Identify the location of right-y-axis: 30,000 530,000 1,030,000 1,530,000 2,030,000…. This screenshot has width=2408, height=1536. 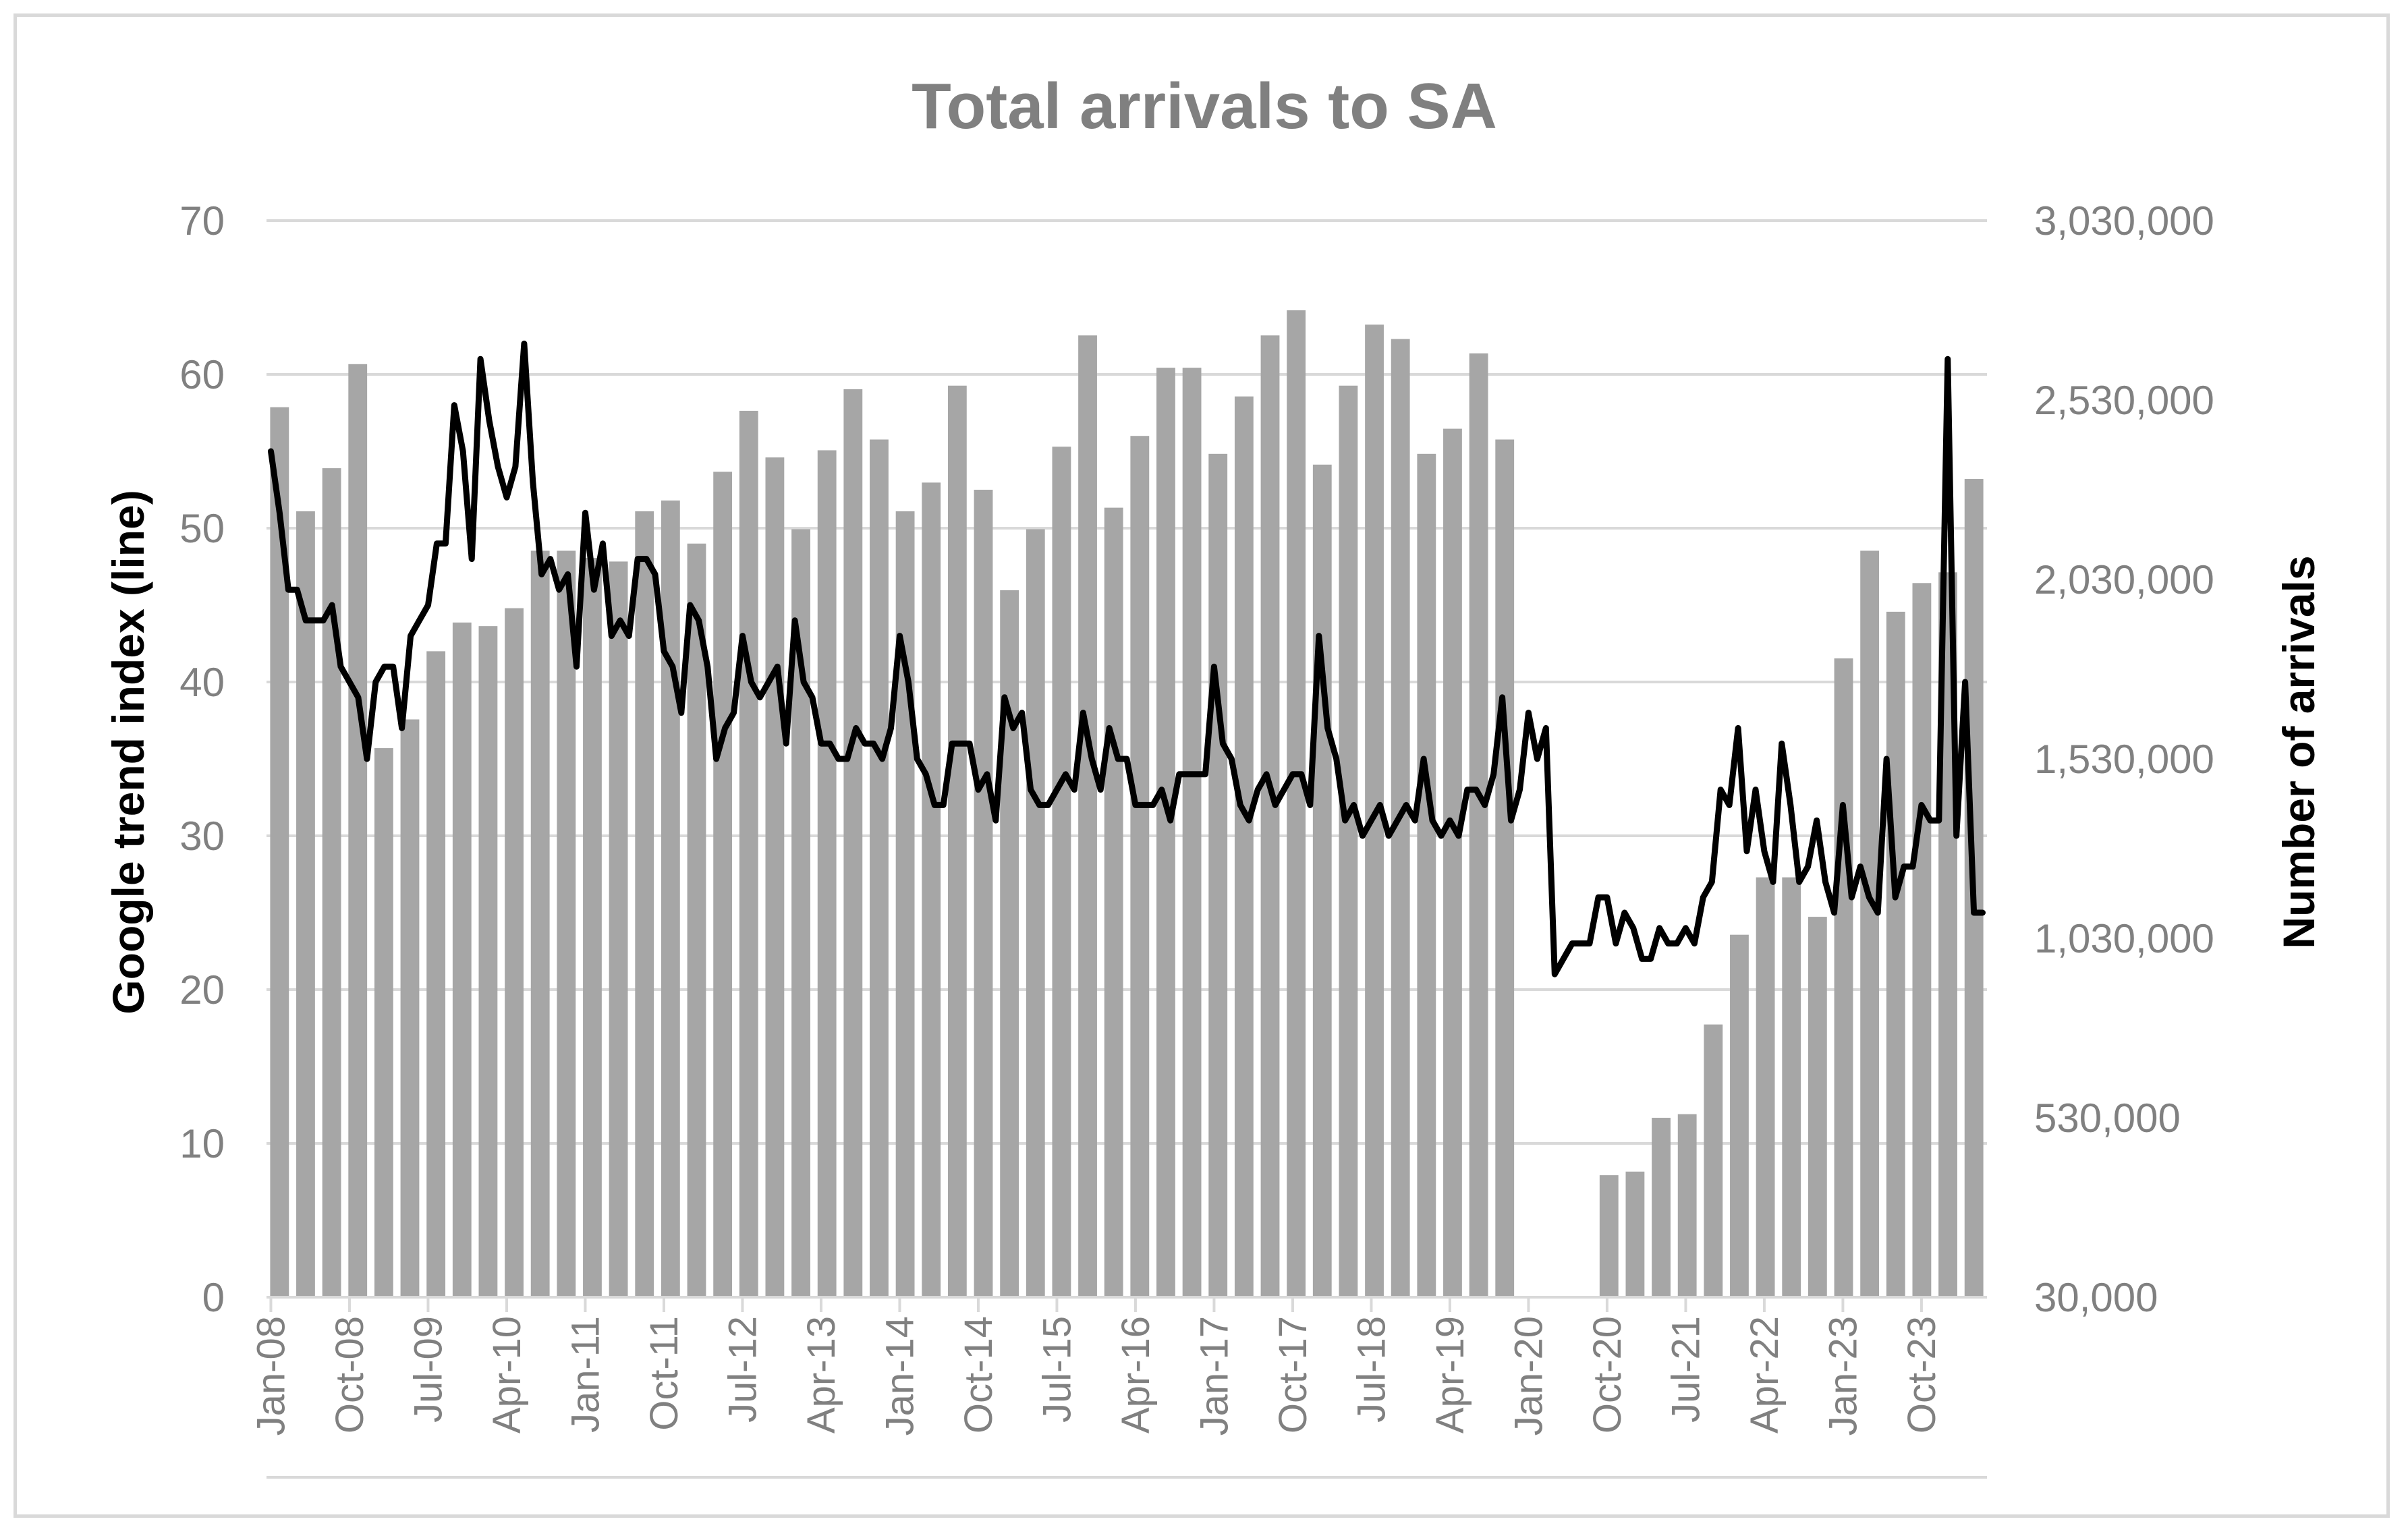
(2124, 759).